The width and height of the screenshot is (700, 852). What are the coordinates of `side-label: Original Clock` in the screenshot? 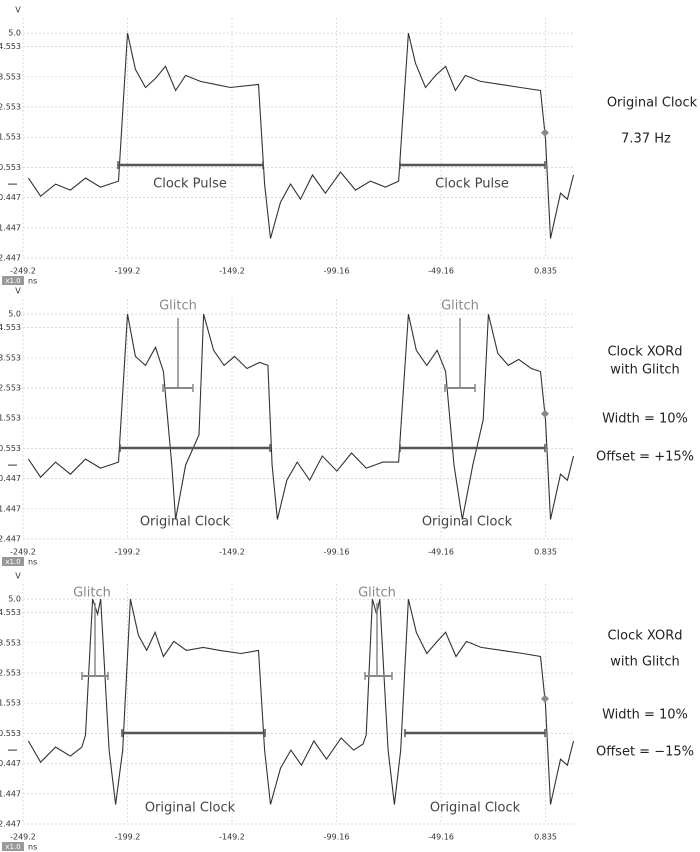 It's located at (652, 103).